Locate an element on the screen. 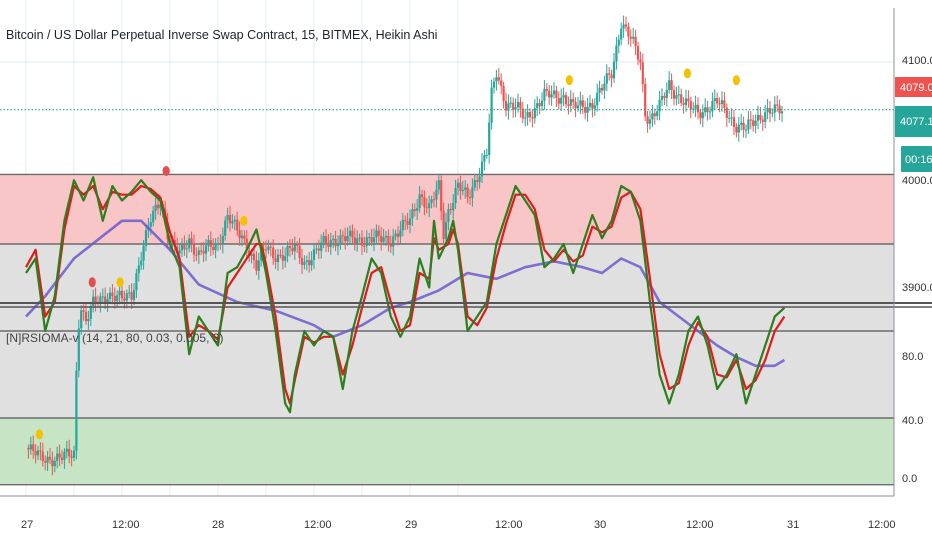 This screenshot has height=550, width=932. indicator-axis: 80.0 40.0 0.0 is located at coordinates (908, 401).